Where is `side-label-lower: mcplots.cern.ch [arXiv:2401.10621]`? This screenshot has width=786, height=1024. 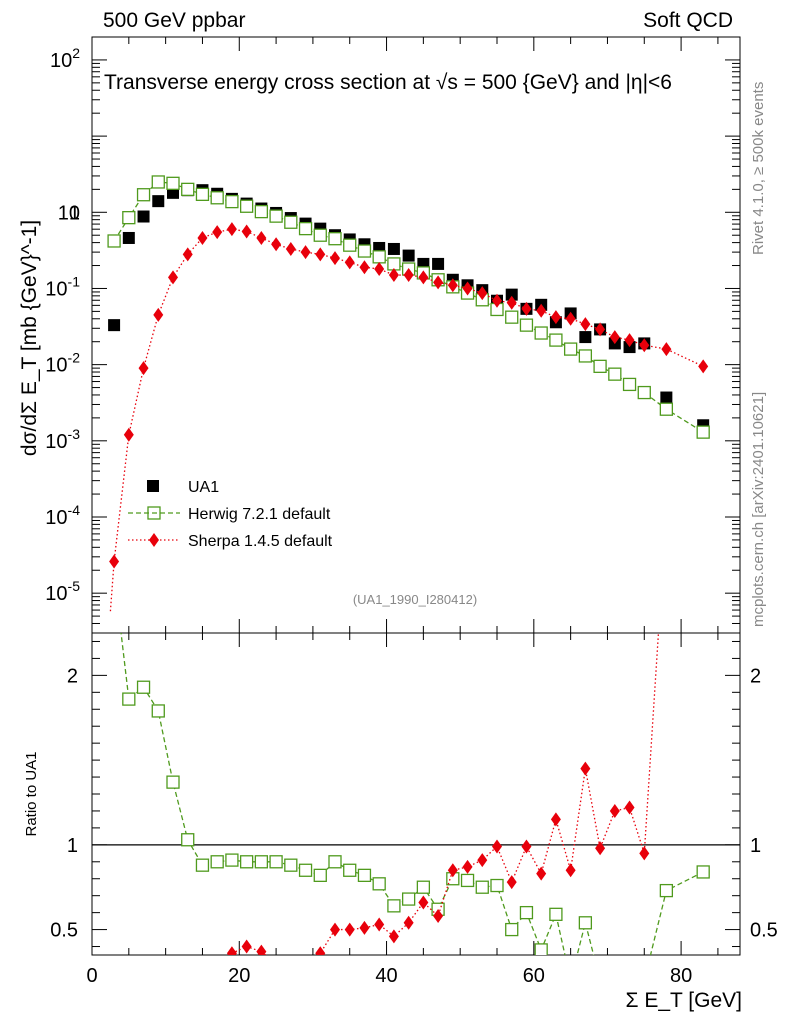 side-label-lower: mcplots.cern.ch [arXiv:2401.10621] is located at coordinates (758, 509).